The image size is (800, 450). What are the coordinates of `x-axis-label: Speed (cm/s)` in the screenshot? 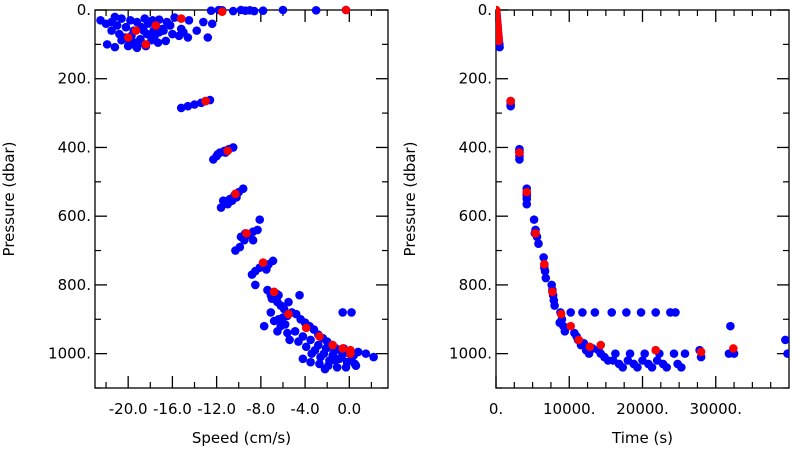 It's located at (241, 438).